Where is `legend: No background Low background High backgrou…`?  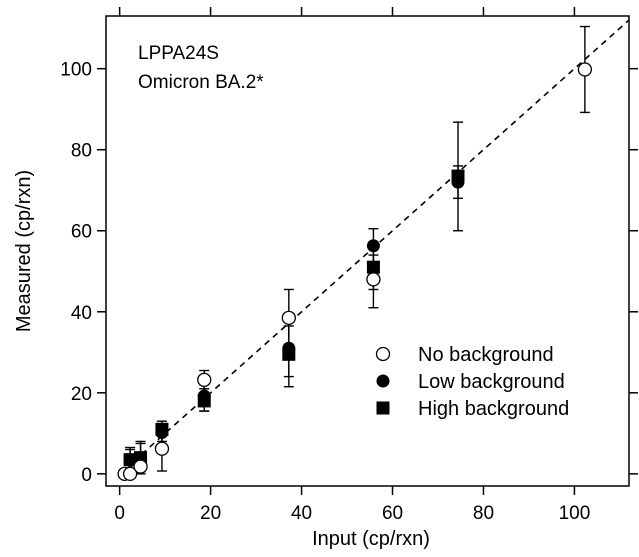 legend: No background Low background High backgrou… is located at coordinates (472, 382).